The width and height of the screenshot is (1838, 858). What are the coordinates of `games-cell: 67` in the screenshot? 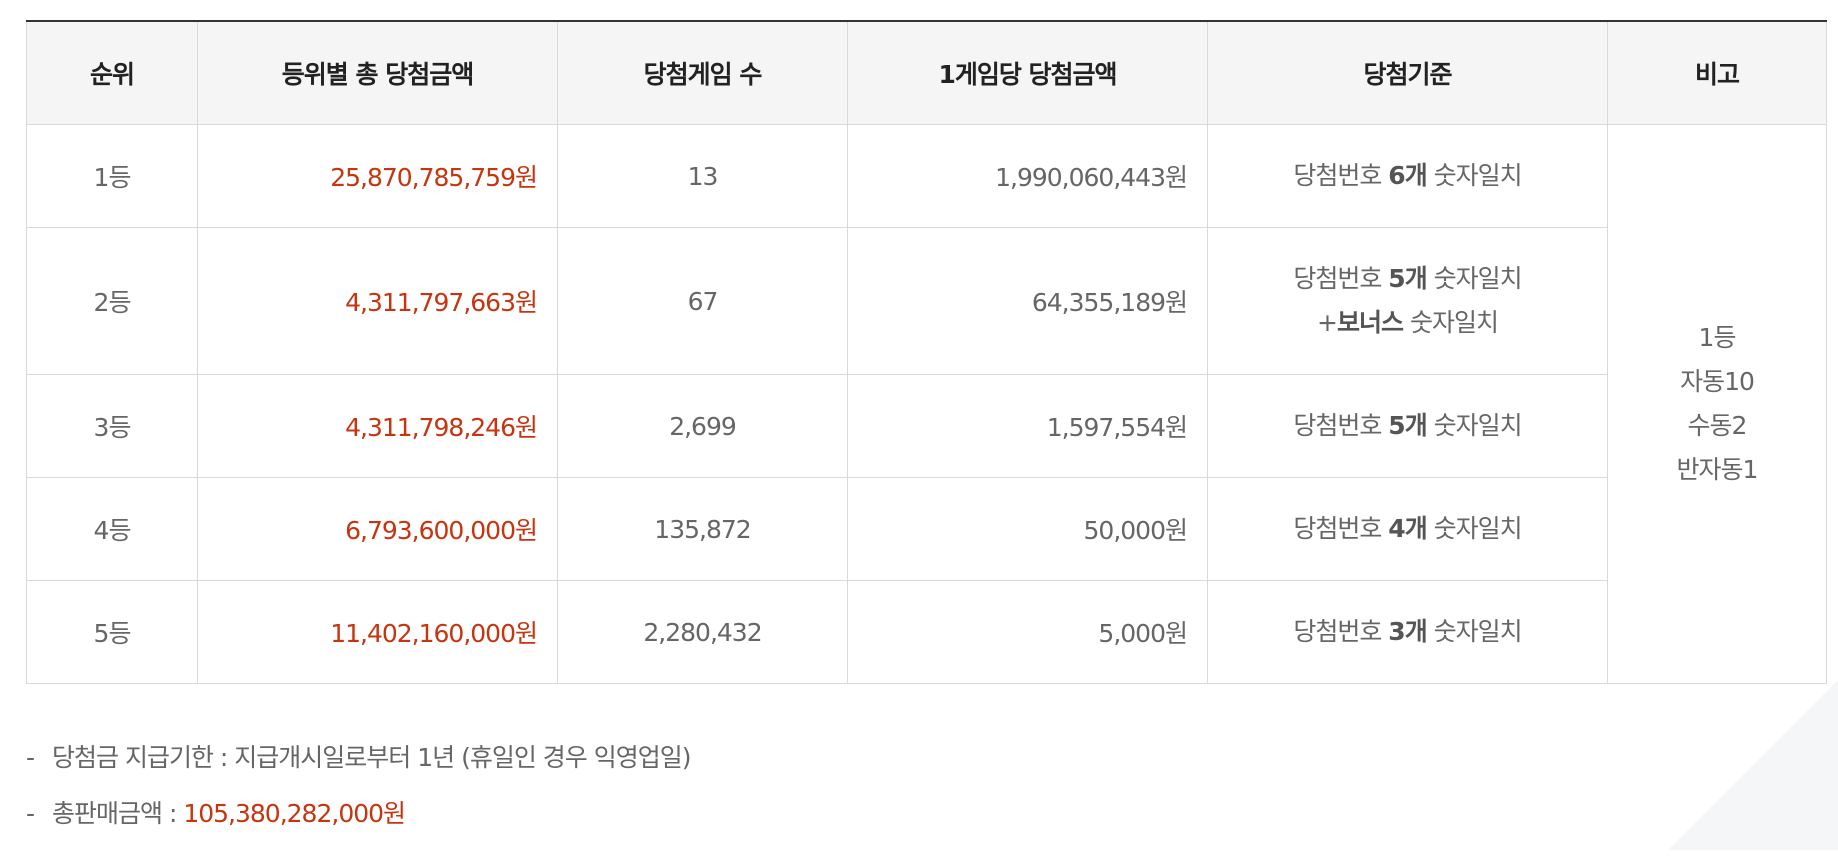 It's located at (702, 301).